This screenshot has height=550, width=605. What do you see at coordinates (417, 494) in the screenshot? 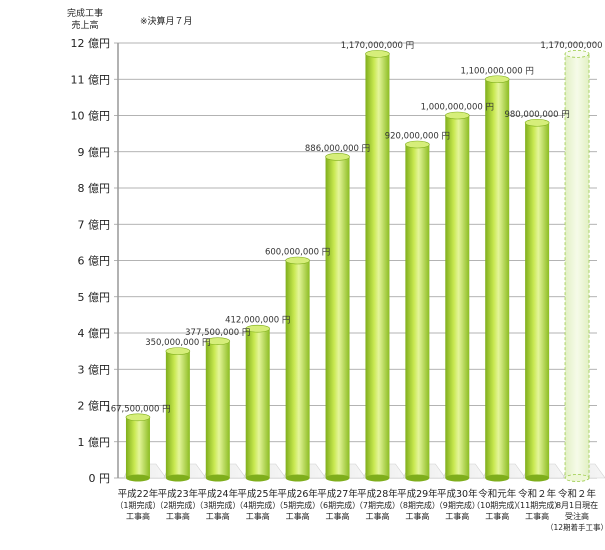
I see `category-label-year: 平成29年` at bounding box center [417, 494].